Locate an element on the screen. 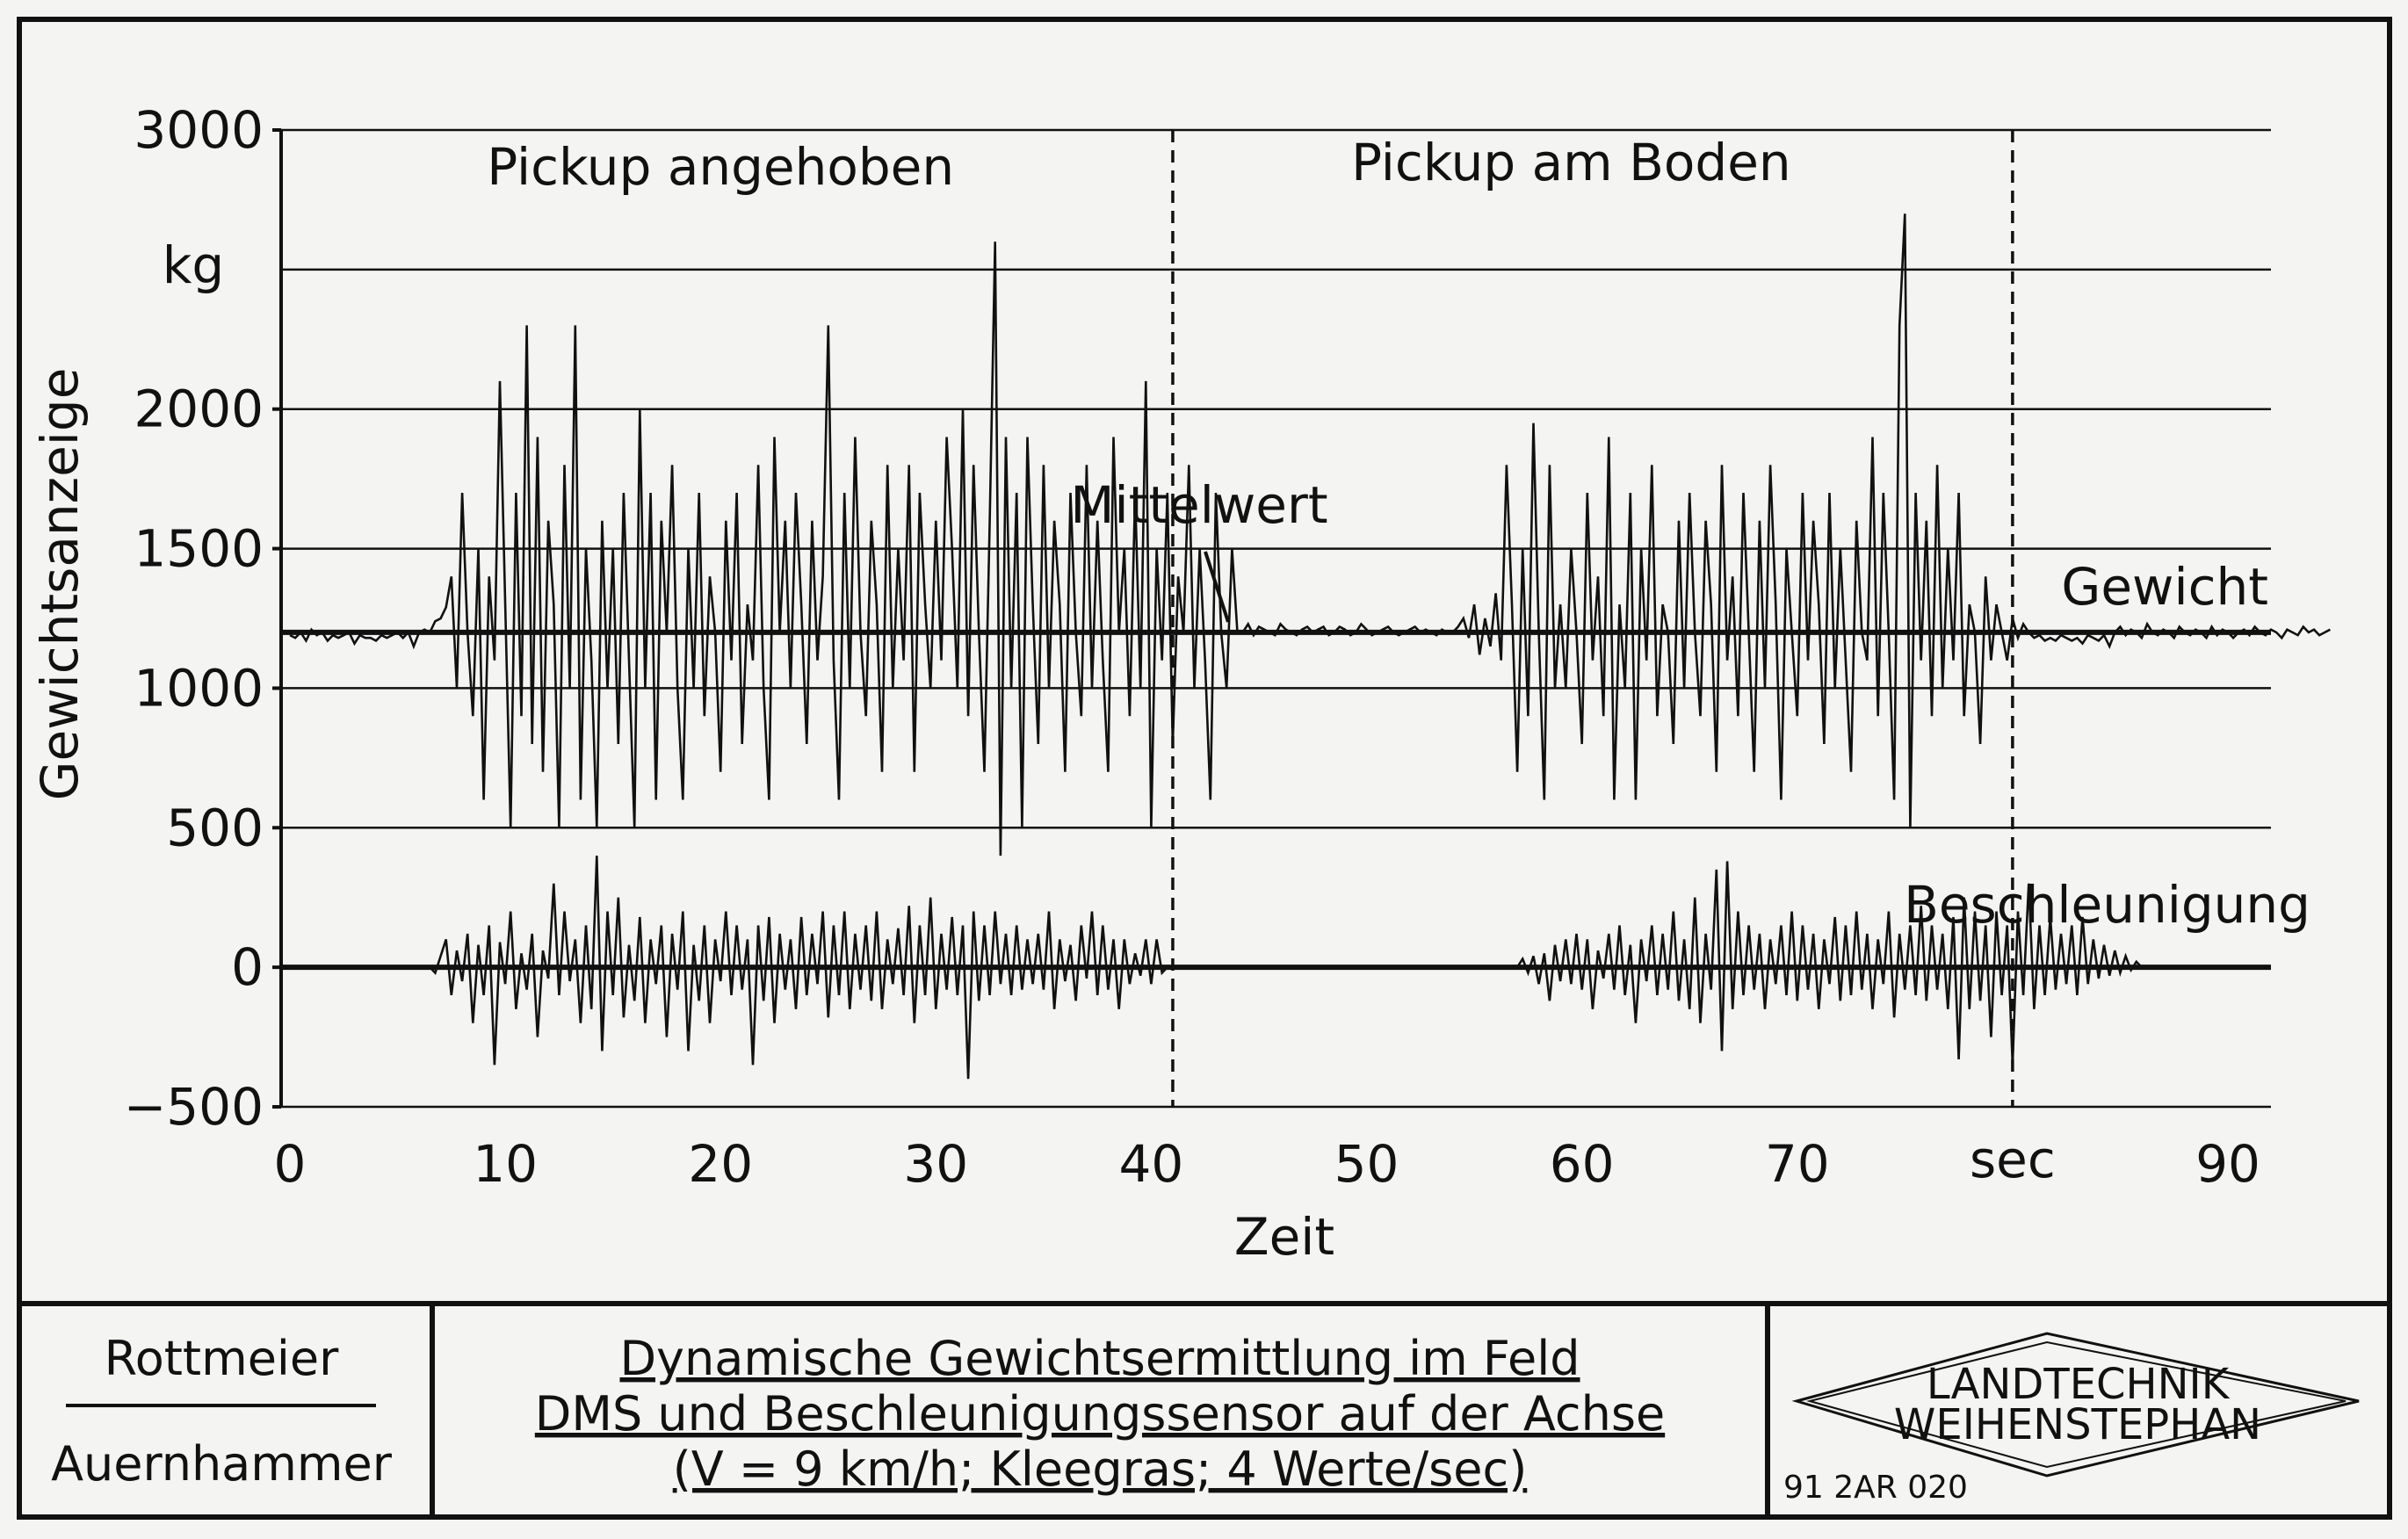  logo-diamond is located at coordinates (2075, 1405).